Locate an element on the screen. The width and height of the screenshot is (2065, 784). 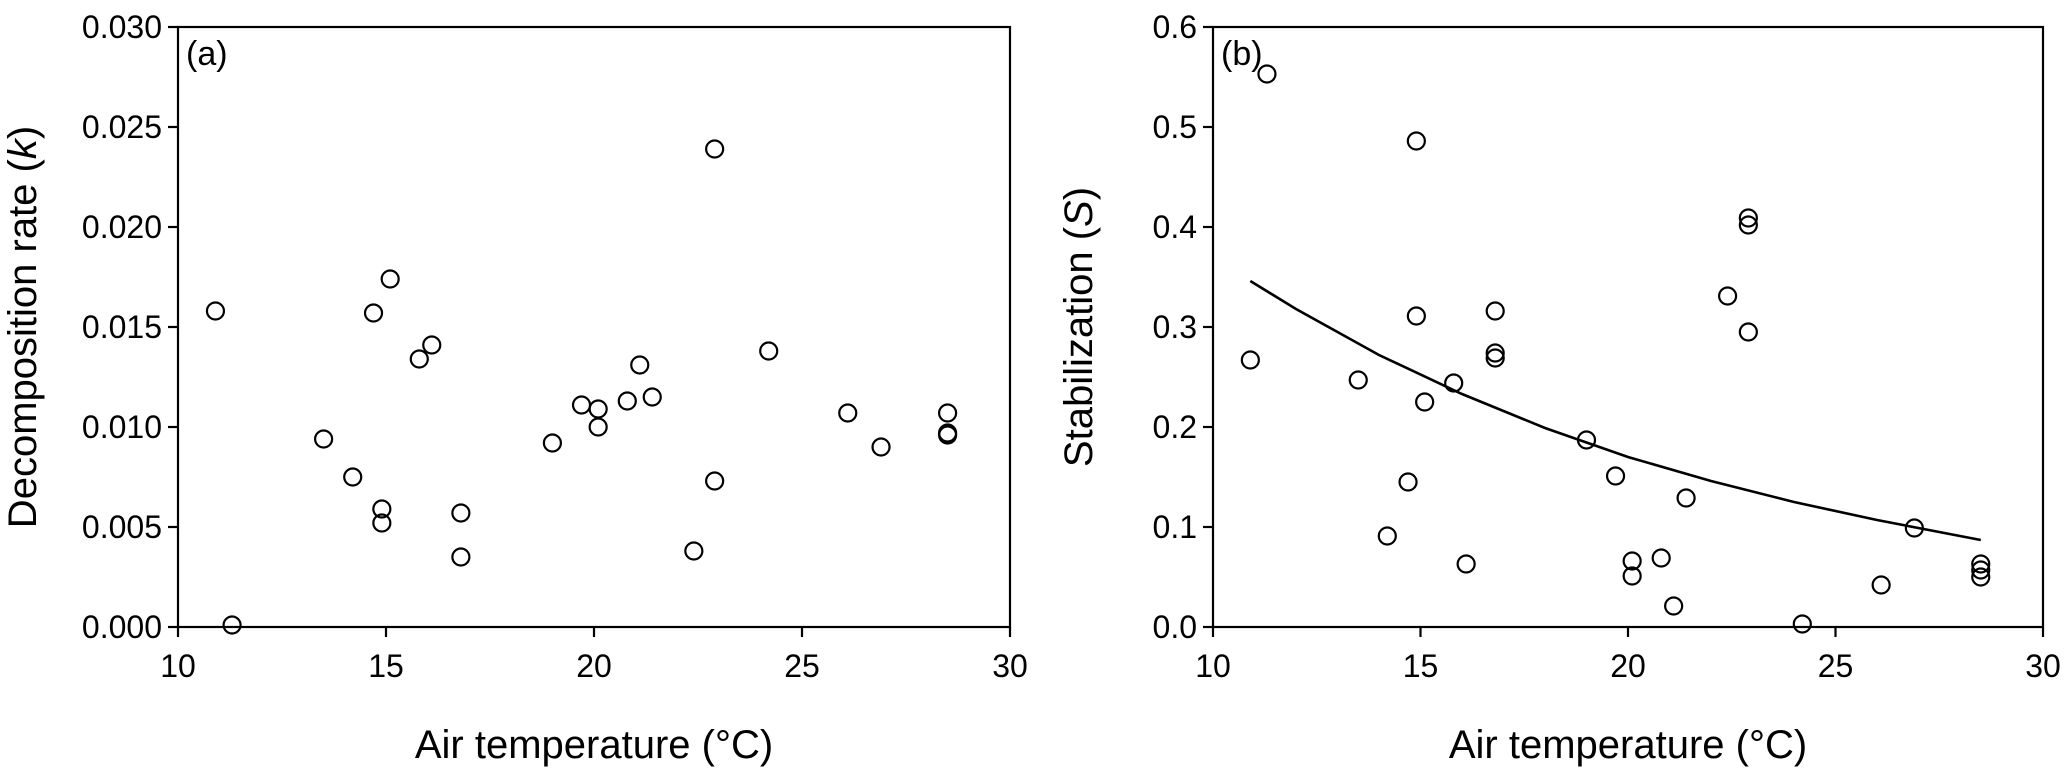
y-axis-title: Stabilization (S) is located at coordinates (1079, 327).